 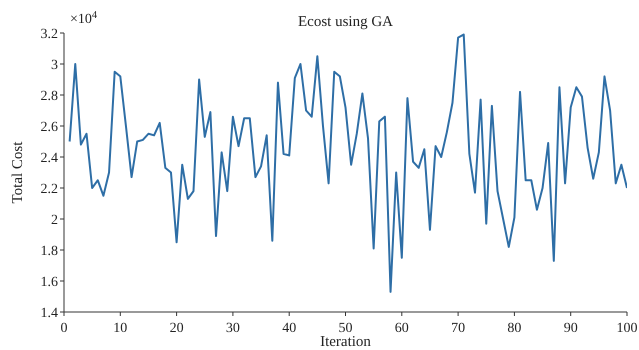 What do you see at coordinates (54, 65) in the screenshot?
I see `y-tick-label: 3` at bounding box center [54, 65].